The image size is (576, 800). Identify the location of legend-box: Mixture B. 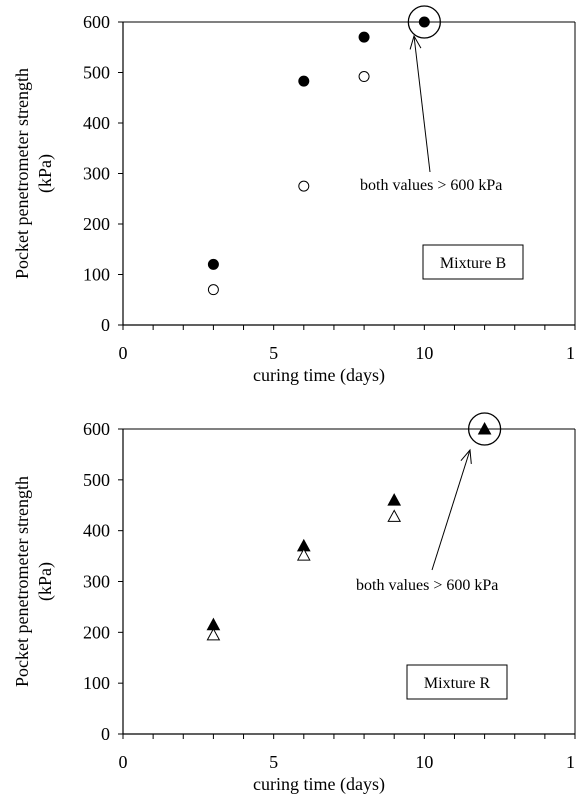
(473, 262).